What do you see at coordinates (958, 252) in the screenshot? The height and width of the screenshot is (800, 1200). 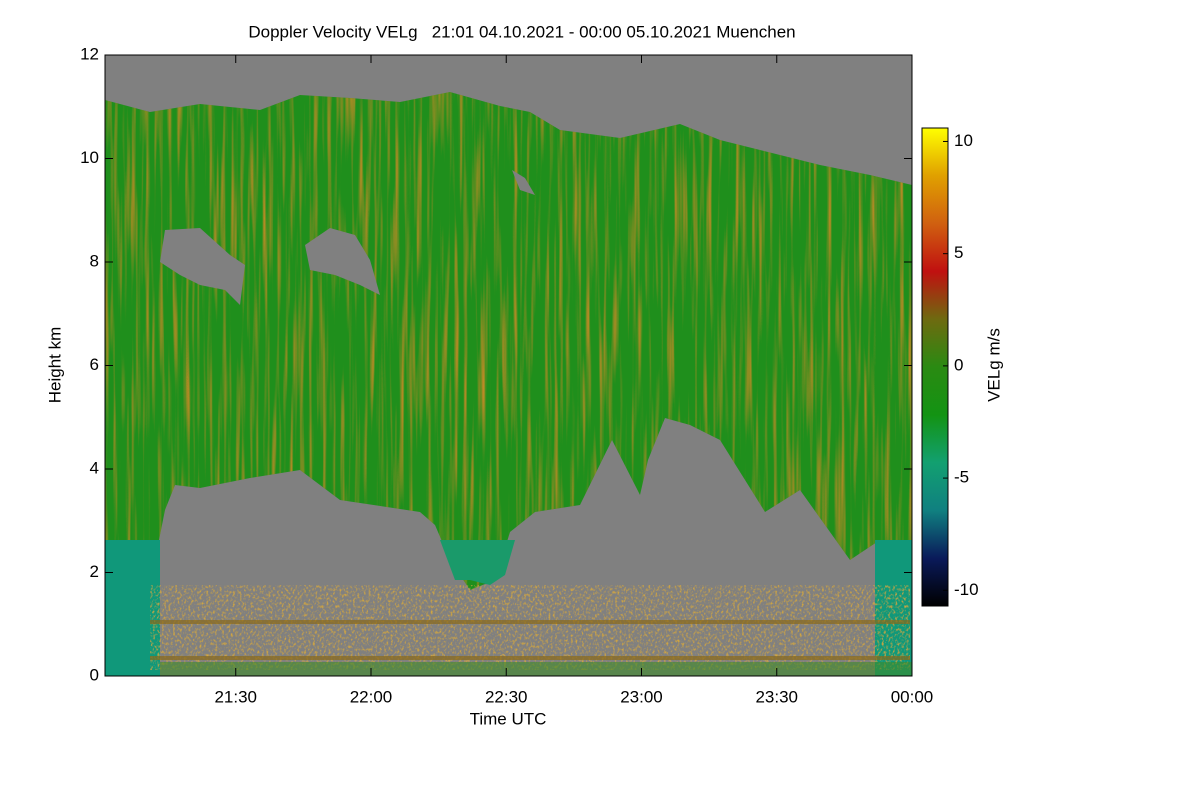 I see `colorbar-tick-label: 5` at bounding box center [958, 252].